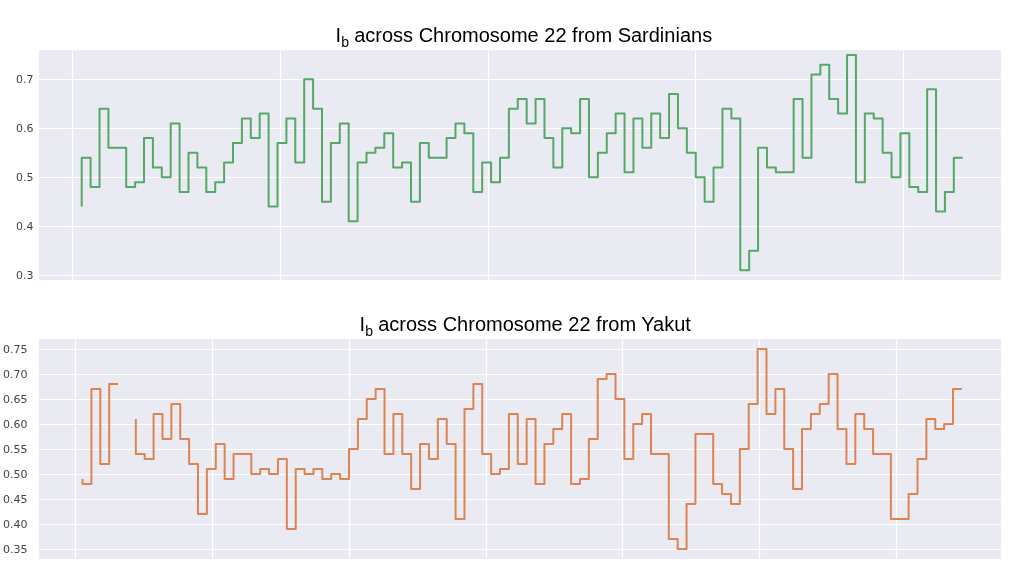 The height and width of the screenshot is (574, 1011). What do you see at coordinates (15, 349) in the screenshot?
I see `y-tick-label: 0.75` at bounding box center [15, 349].